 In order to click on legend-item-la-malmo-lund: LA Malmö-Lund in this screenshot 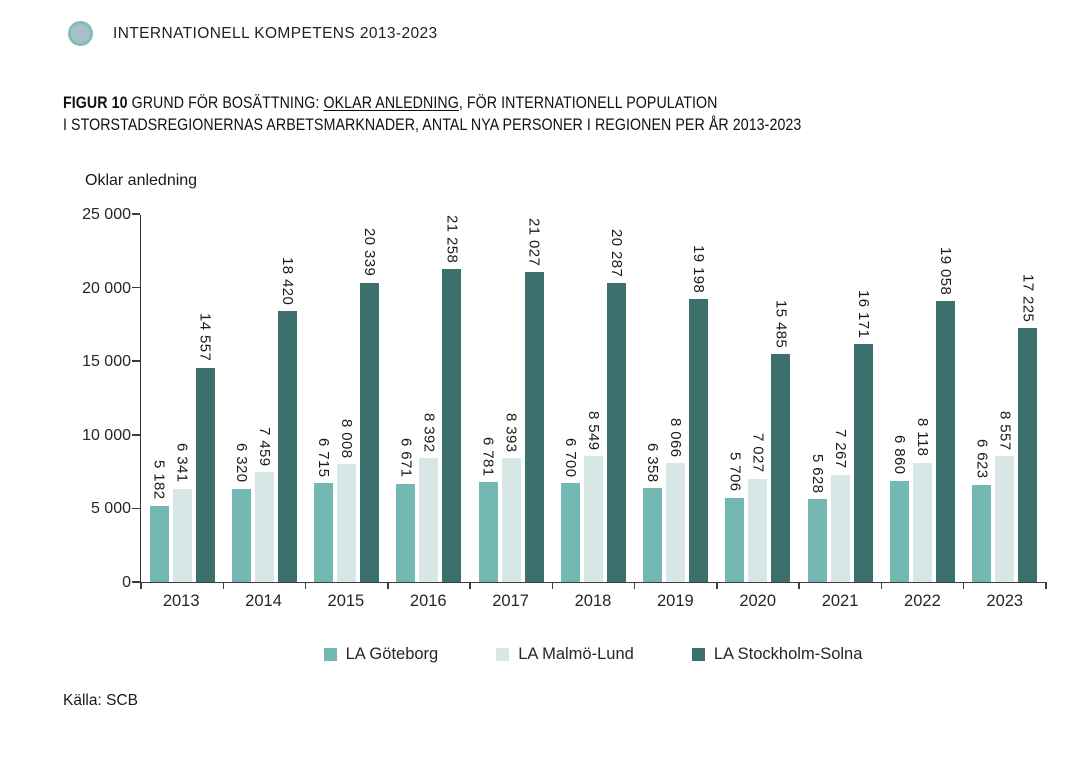, I will do `click(565, 654)`.